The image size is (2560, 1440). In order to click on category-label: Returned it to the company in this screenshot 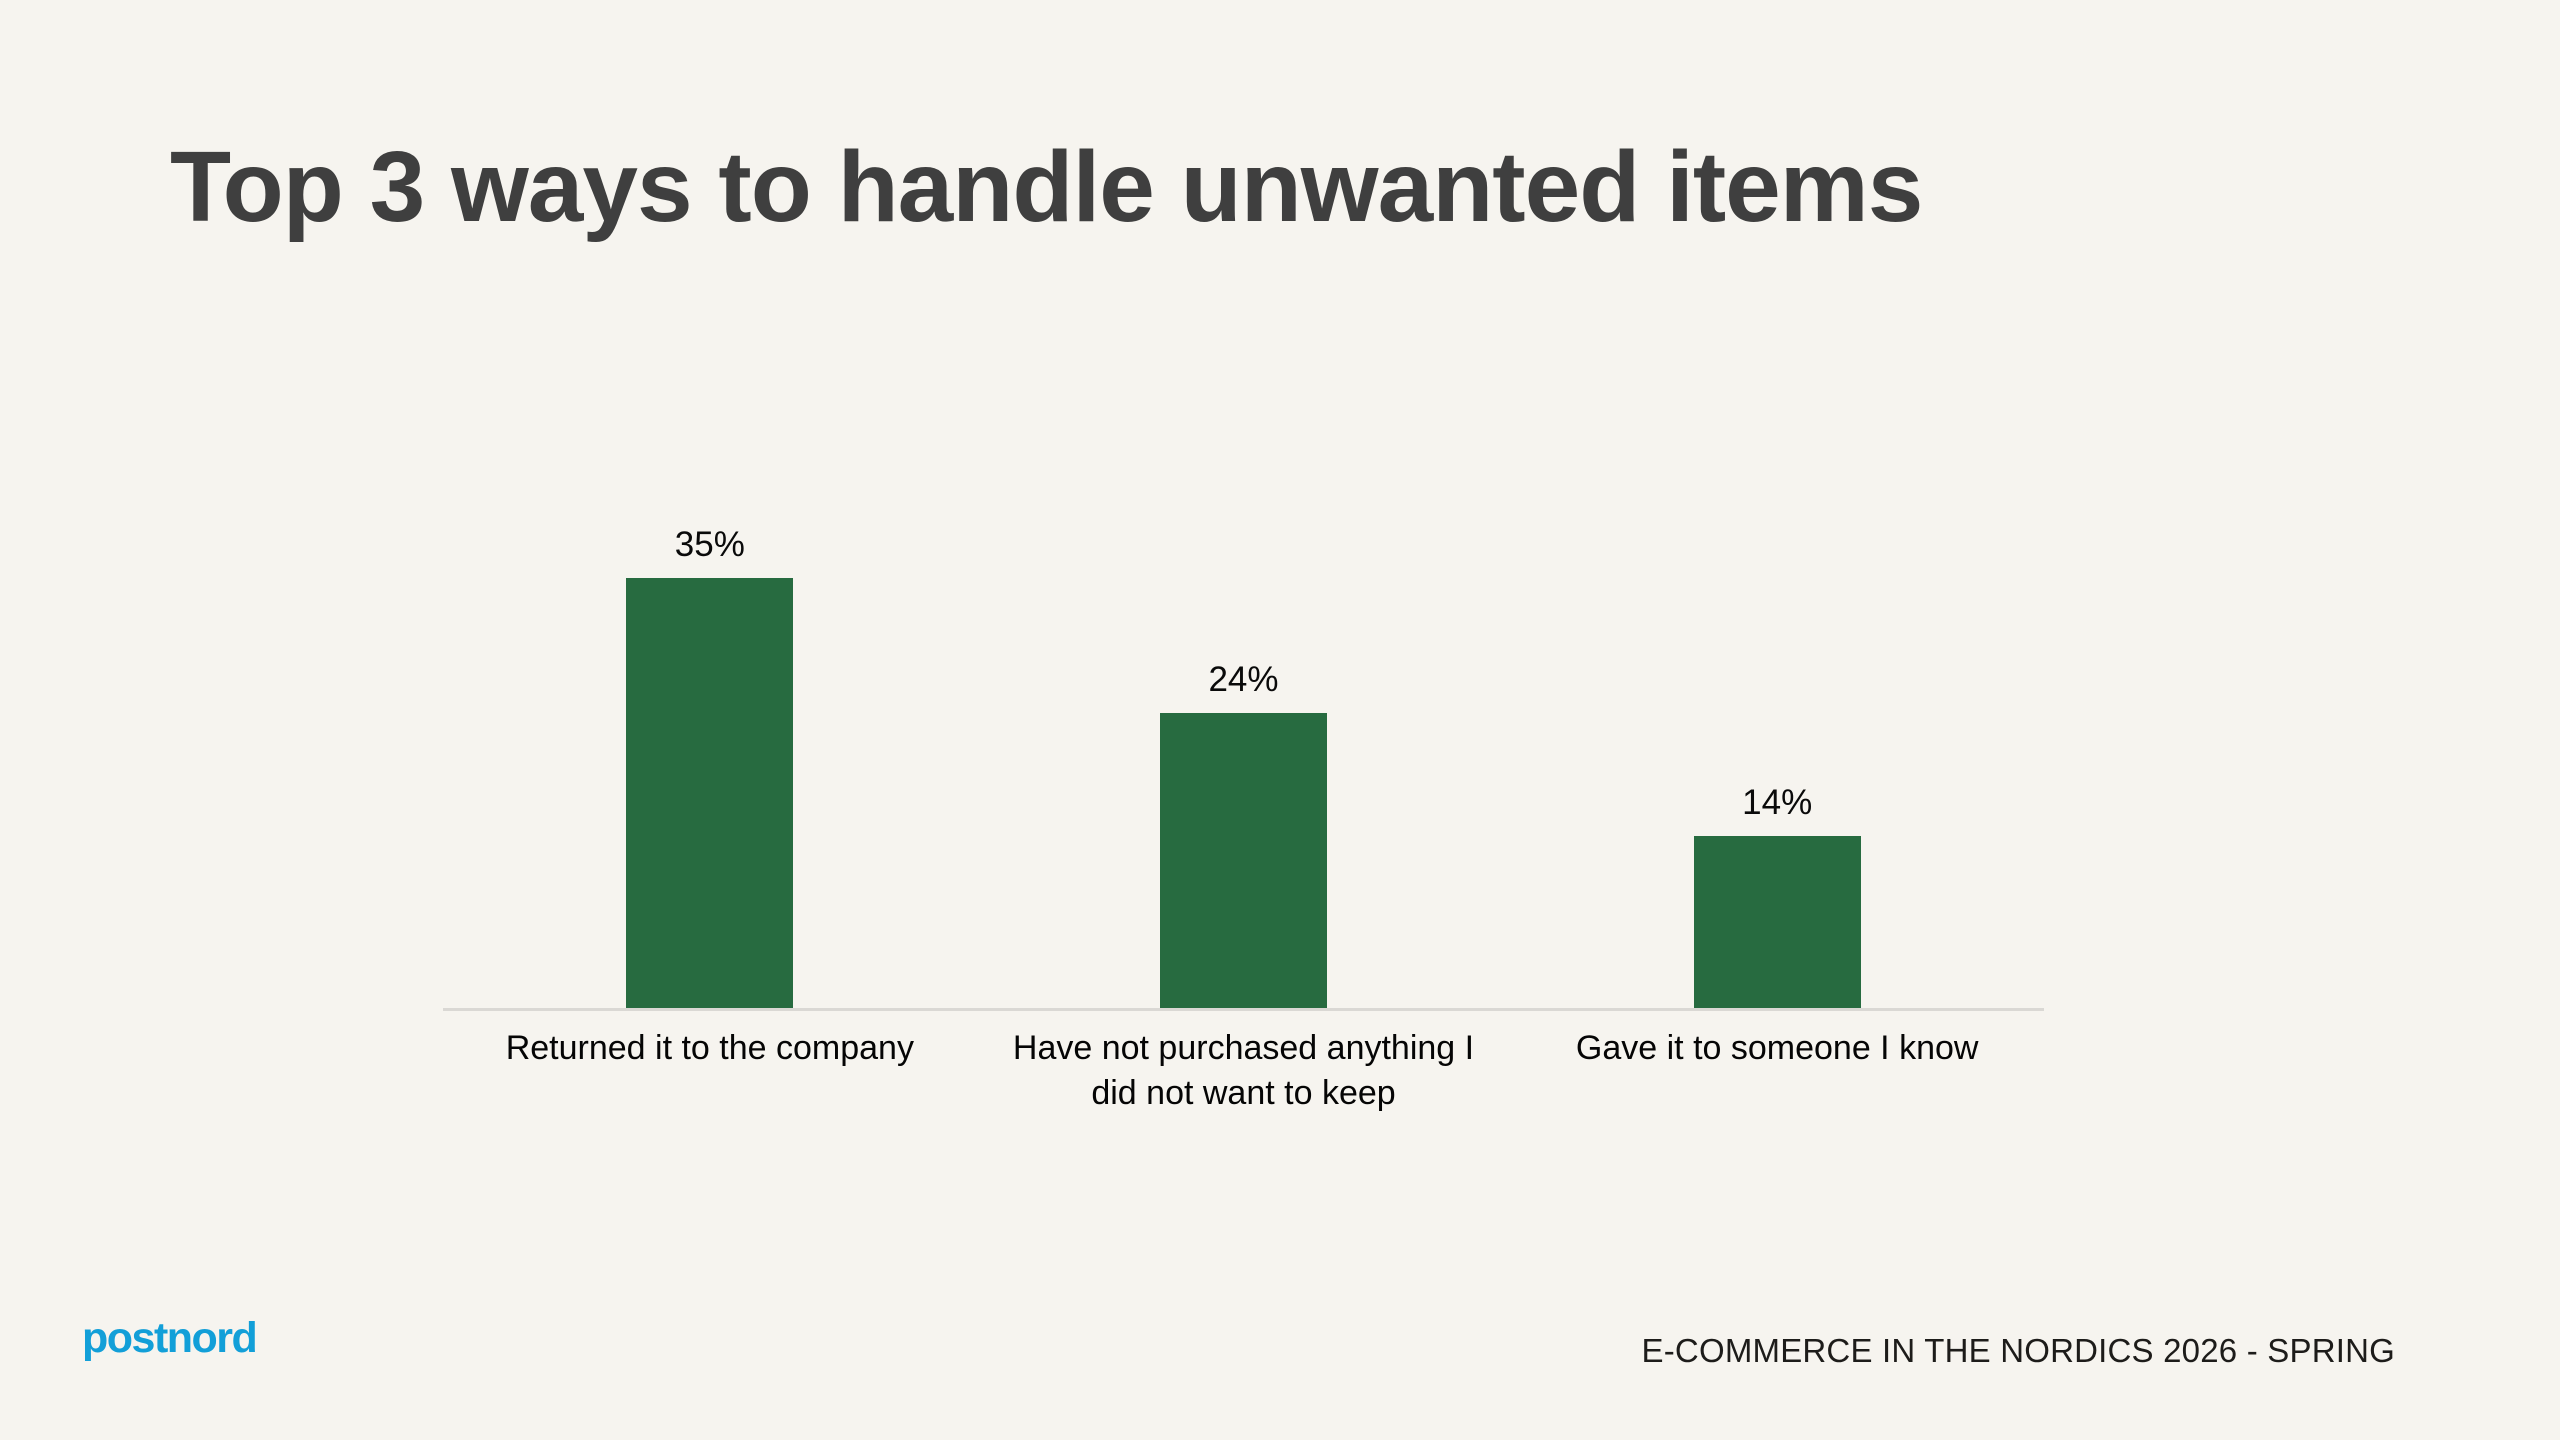, I will do `click(709, 1048)`.